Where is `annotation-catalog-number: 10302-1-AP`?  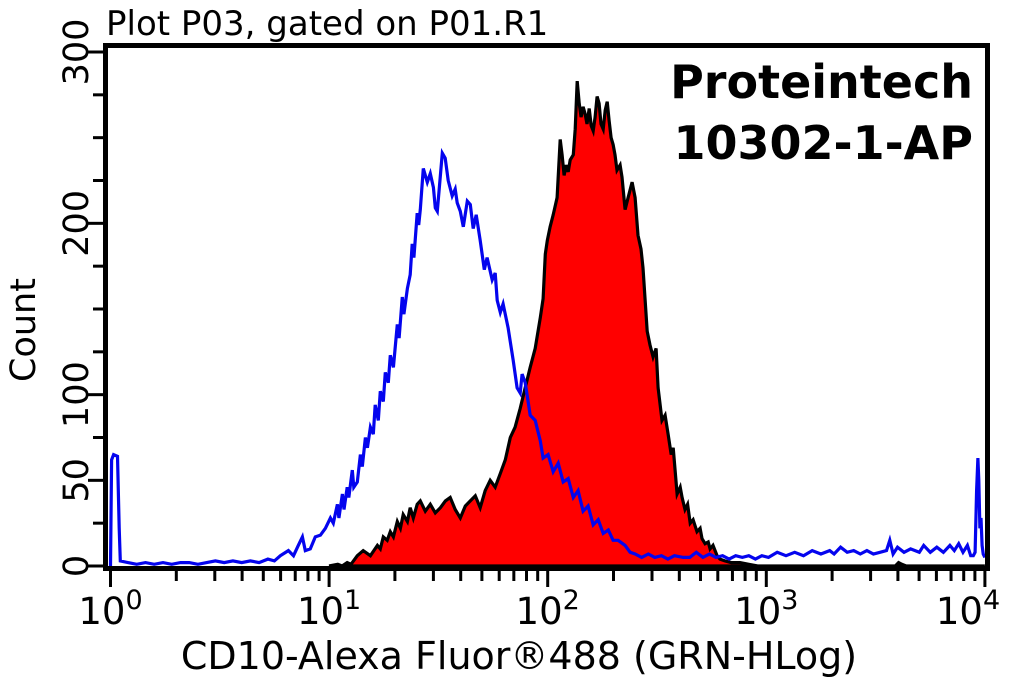 annotation-catalog-number: 10302-1-AP is located at coordinates (823, 143).